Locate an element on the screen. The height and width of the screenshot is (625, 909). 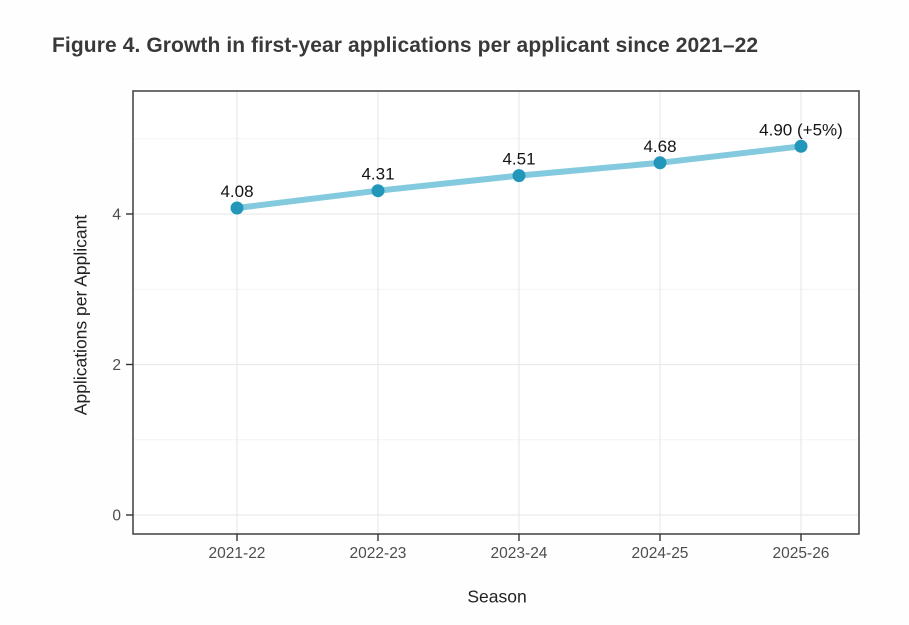
x-axis-title: Season is located at coordinates (497, 596).